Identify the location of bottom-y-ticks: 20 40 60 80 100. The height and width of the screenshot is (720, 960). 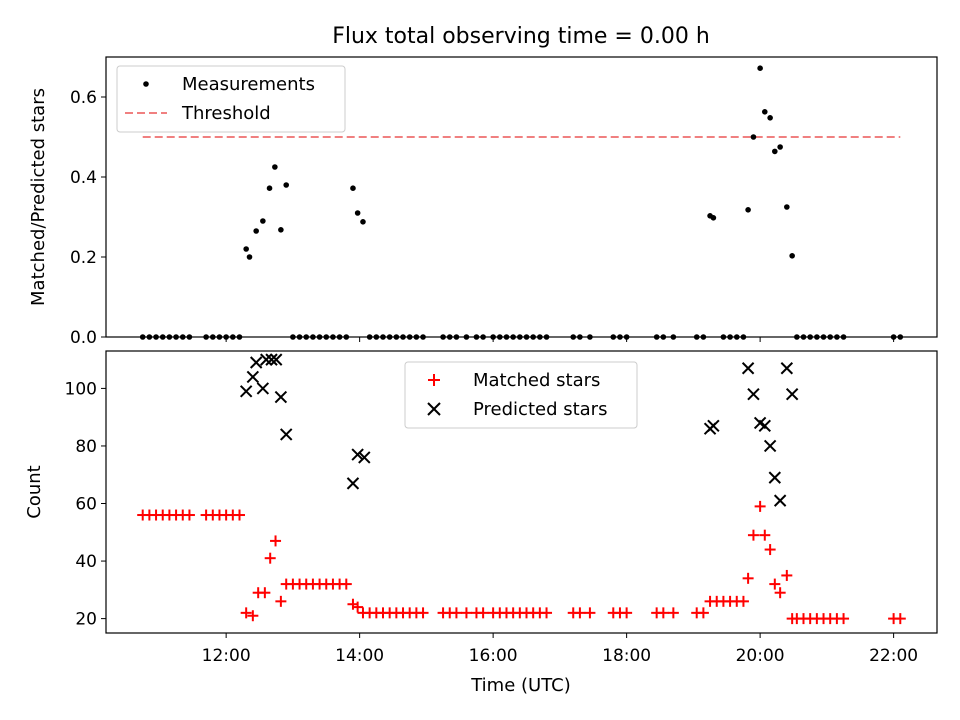
(85, 504).